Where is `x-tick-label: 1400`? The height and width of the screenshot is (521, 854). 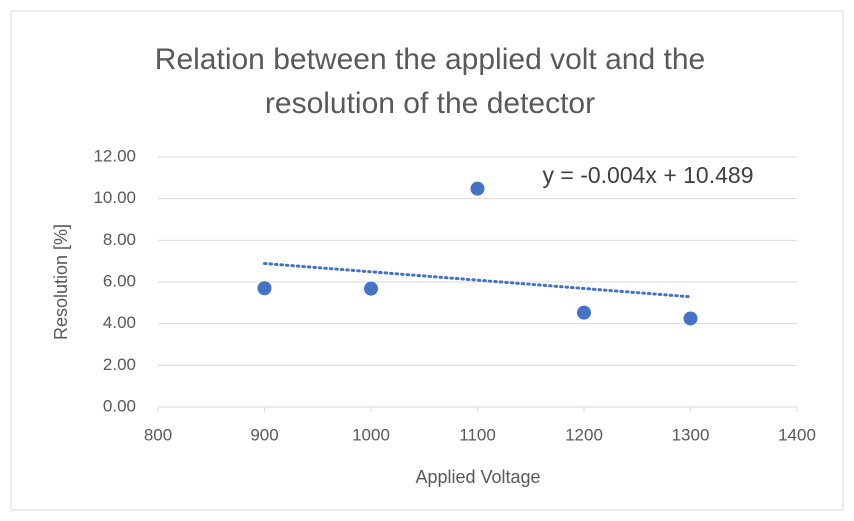 x-tick-label: 1400 is located at coordinates (797, 434).